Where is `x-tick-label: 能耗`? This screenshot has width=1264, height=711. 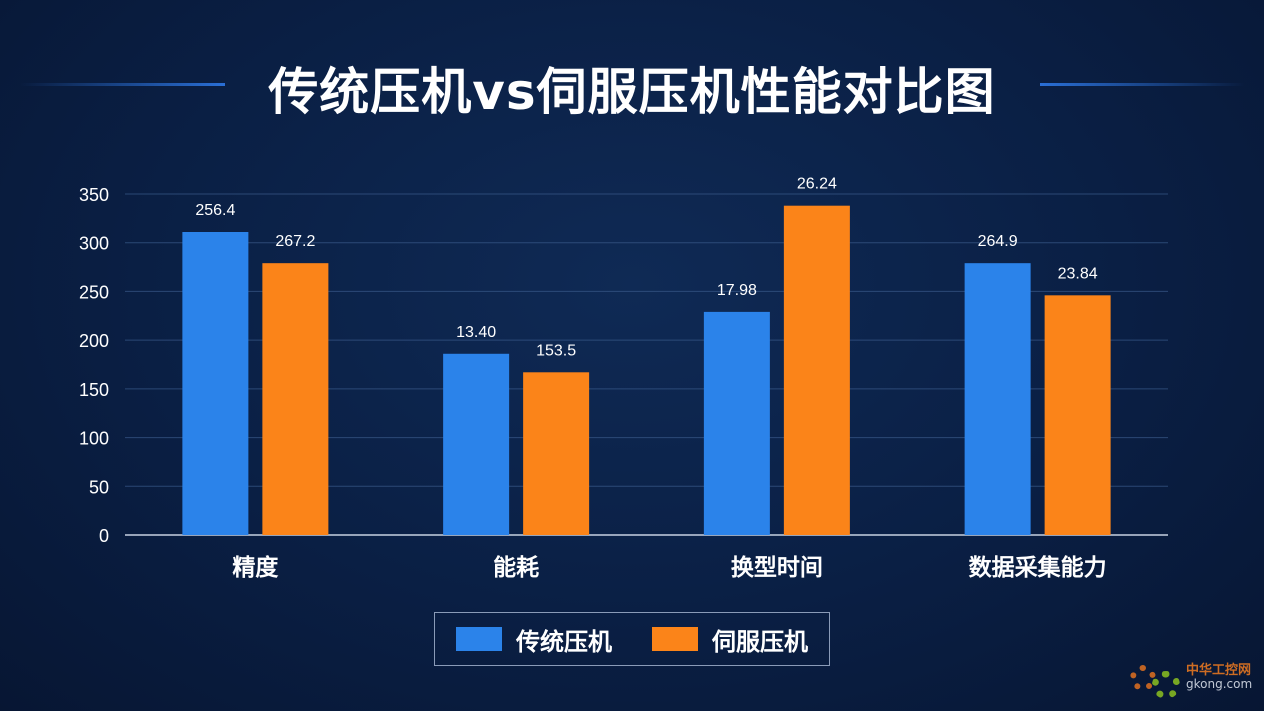 x-tick-label: 能耗 is located at coordinates (516, 567).